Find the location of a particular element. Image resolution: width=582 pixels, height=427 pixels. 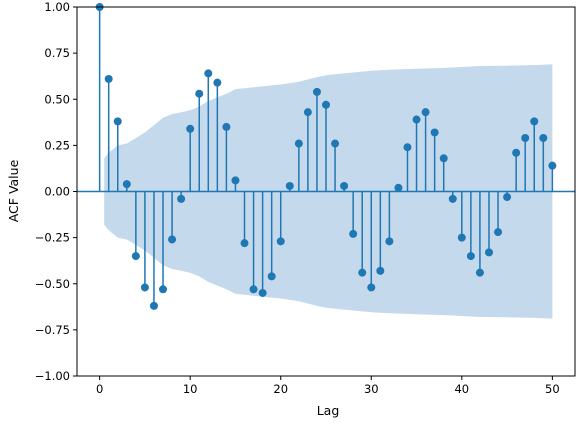

y-tick-label-6: 0.50 is located at coordinates (57, 99).